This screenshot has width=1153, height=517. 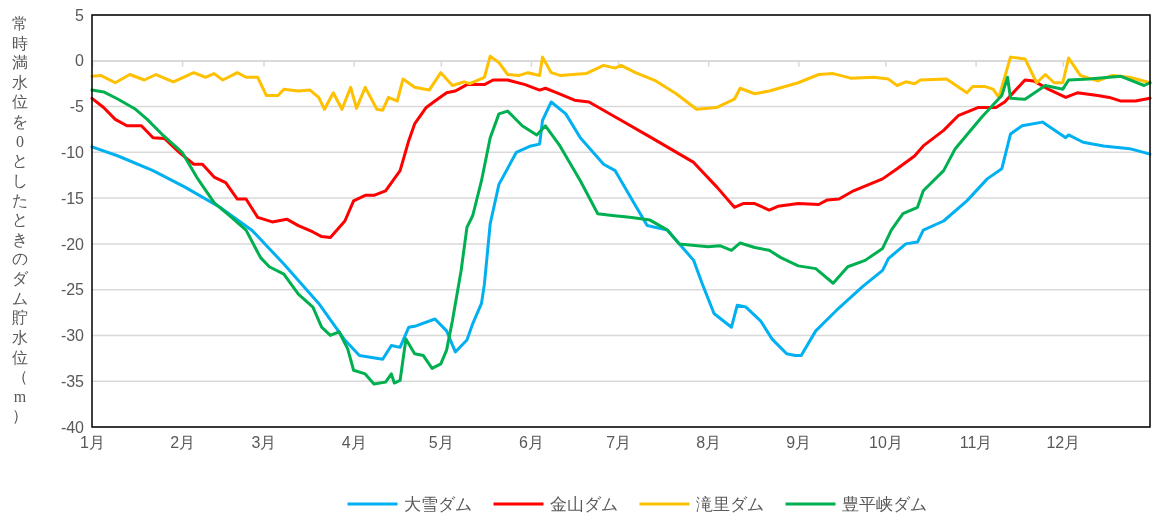 What do you see at coordinates (354, 443) in the screenshot?
I see `x-tick-label: 4月` at bounding box center [354, 443].